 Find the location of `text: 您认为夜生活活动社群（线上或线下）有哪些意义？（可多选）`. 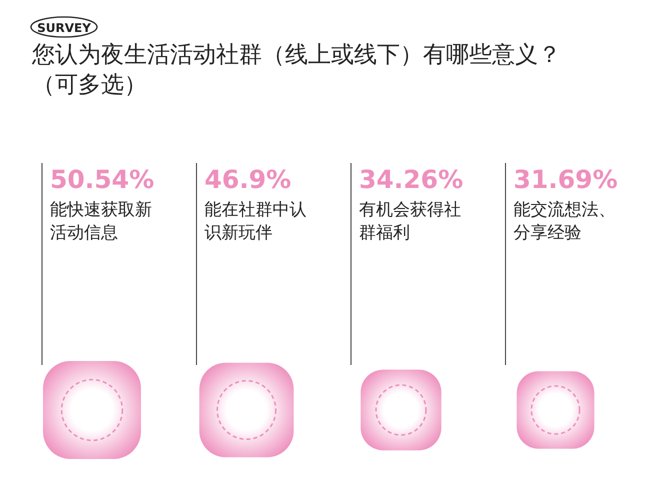

text: 您认为夜生活活动社群（线上或线下）有哪些意义？（可多选） is located at coordinates (296, 70).